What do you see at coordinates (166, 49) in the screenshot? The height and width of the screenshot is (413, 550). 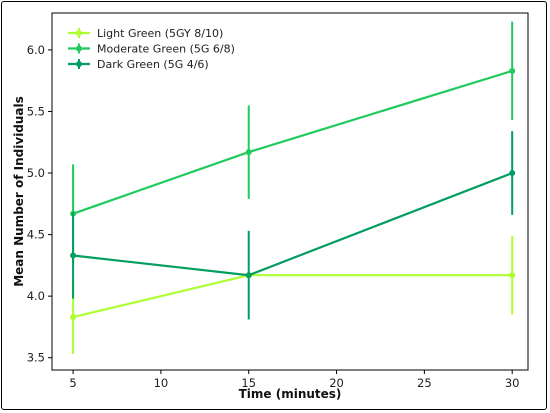 I see `legend-label: Moderate Green (5G 6/8)` at bounding box center [166, 49].